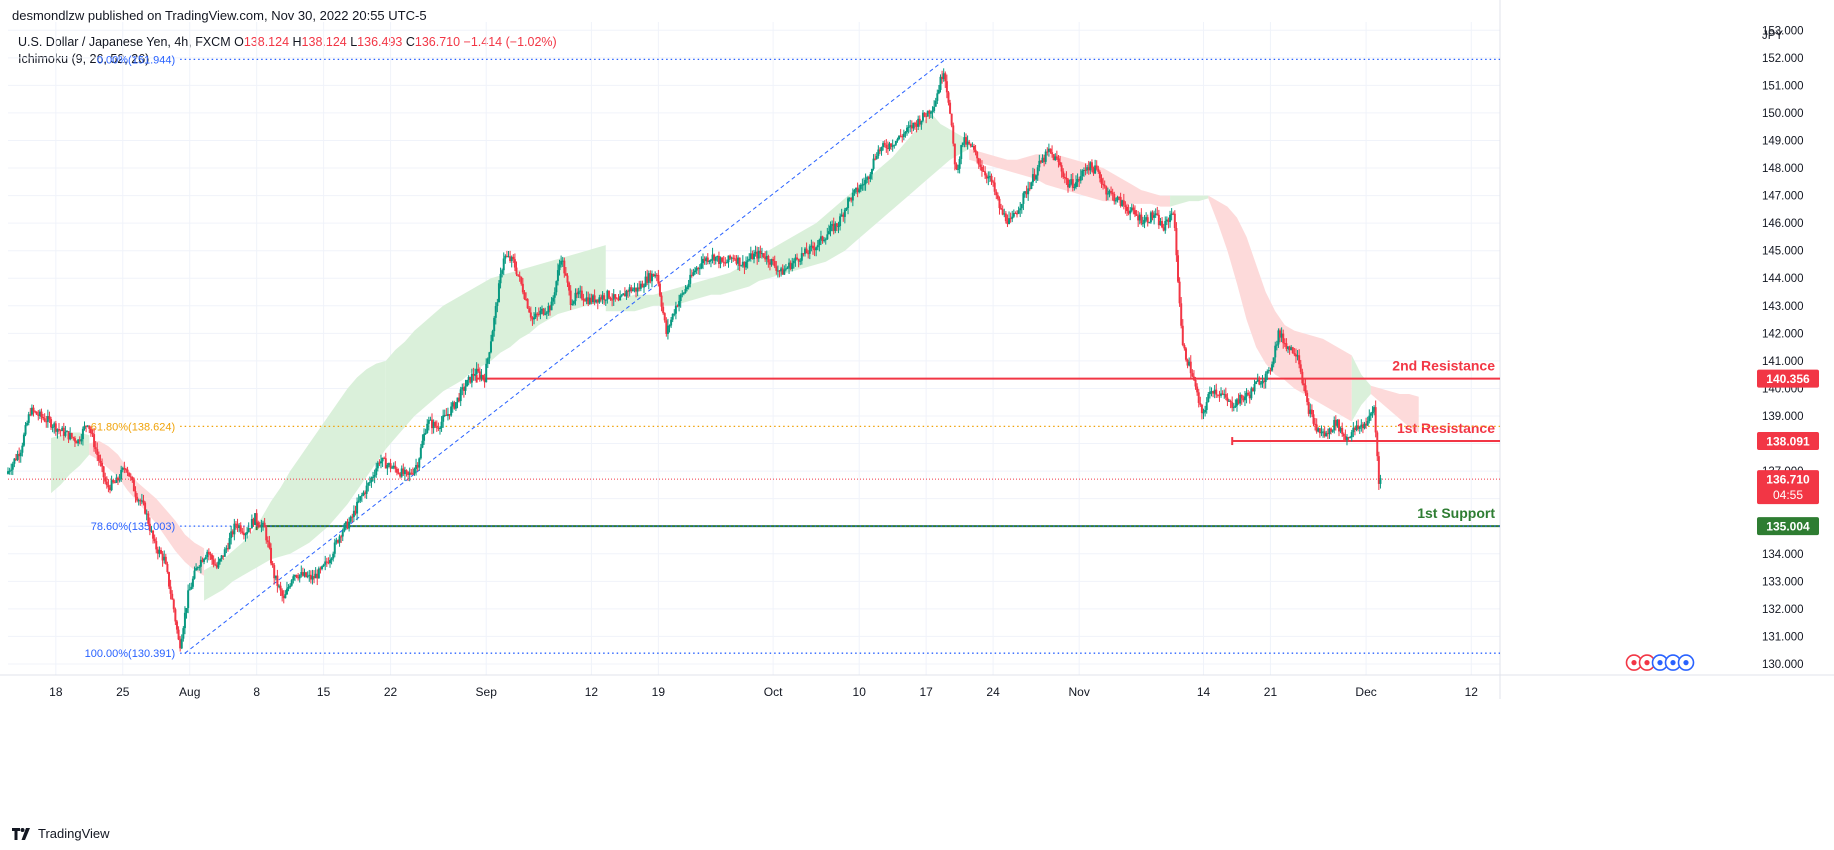 The image size is (1834, 850). Describe the element at coordinates (1783, 417) in the screenshot. I see `price-tick-label: 139.000` at that location.